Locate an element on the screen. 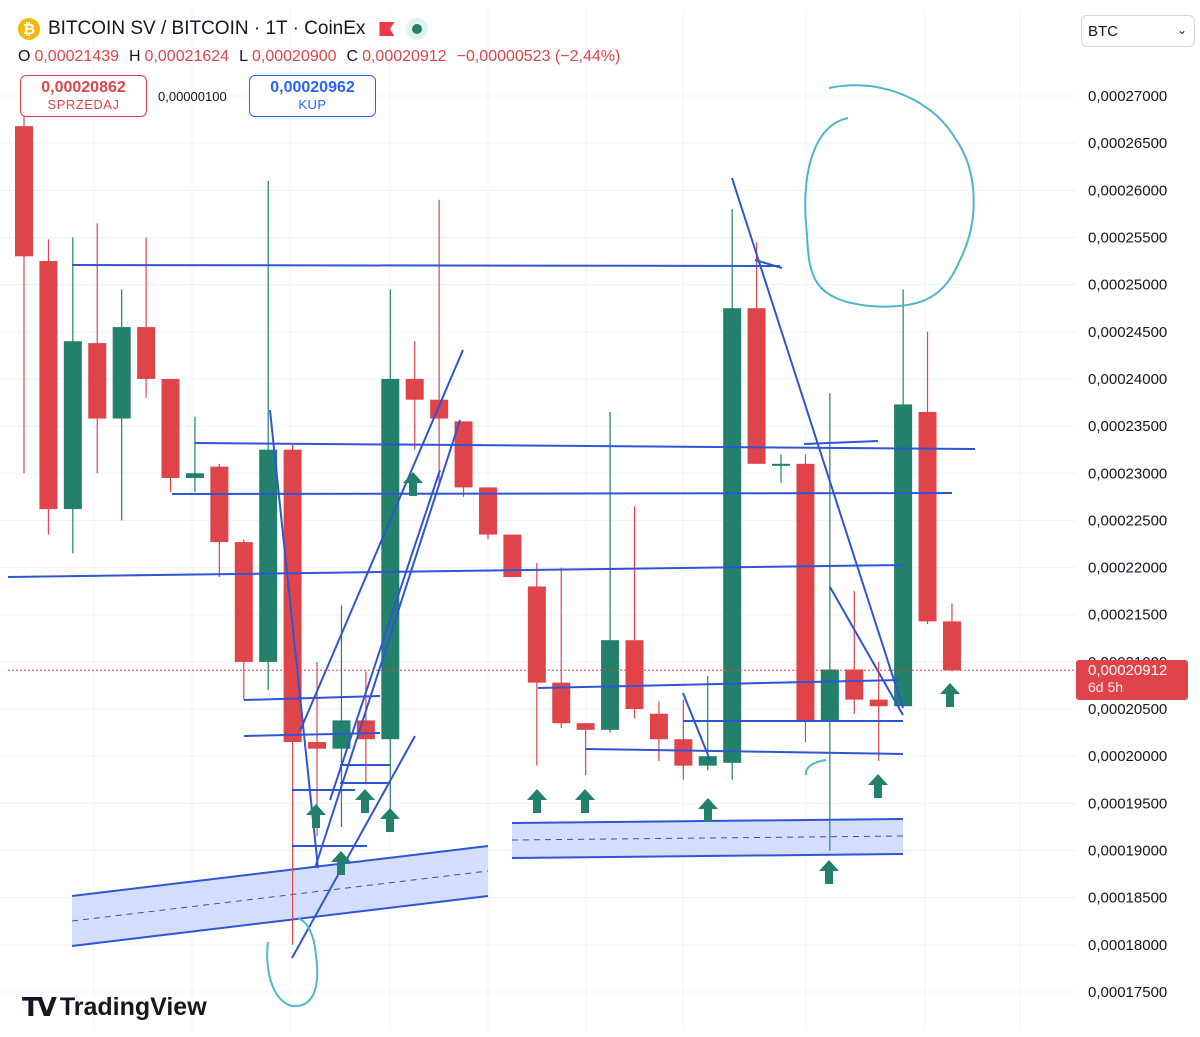  hand-loop is located at coordinates (292, 962).